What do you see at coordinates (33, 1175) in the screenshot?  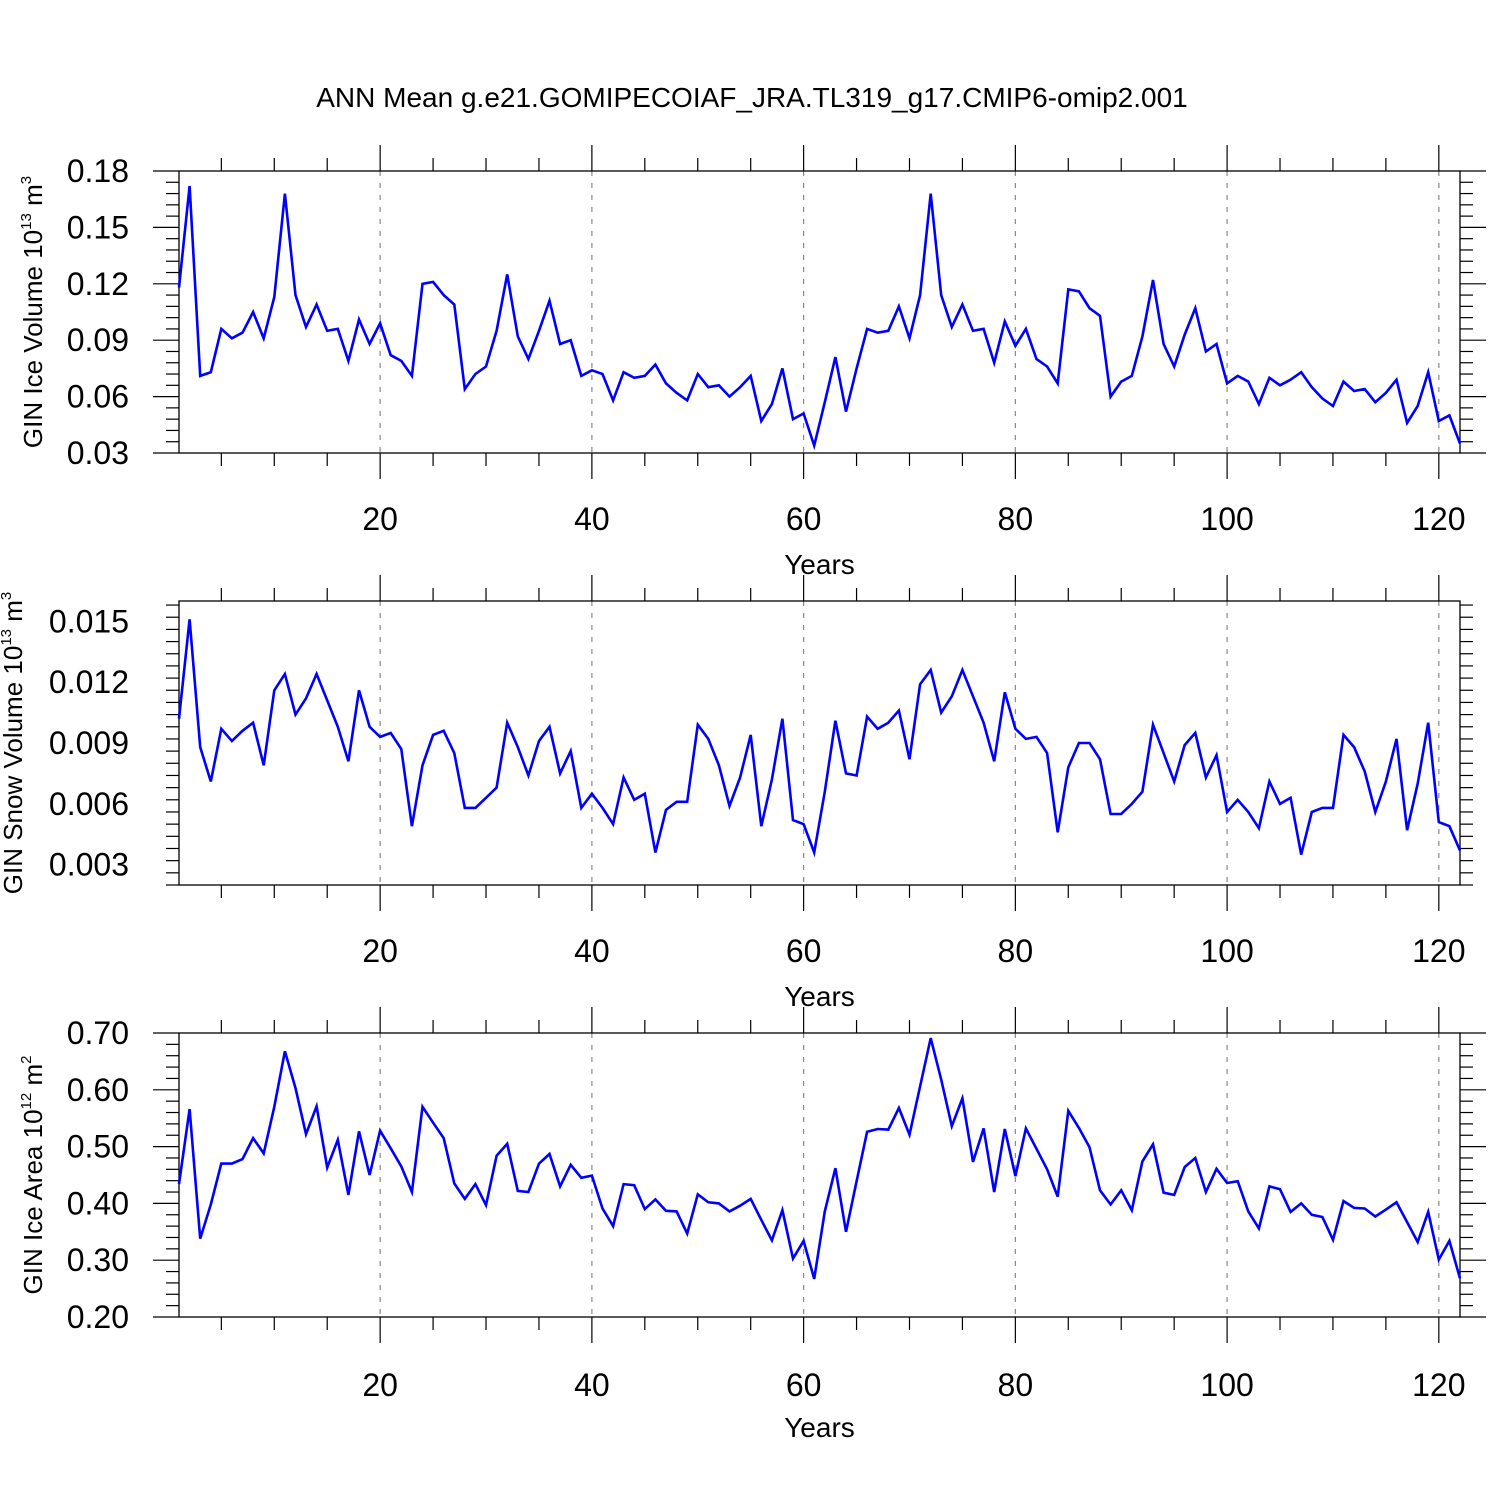 I see `y-axis-label: GIN Ice Area 1012 m2` at bounding box center [33, 1175].